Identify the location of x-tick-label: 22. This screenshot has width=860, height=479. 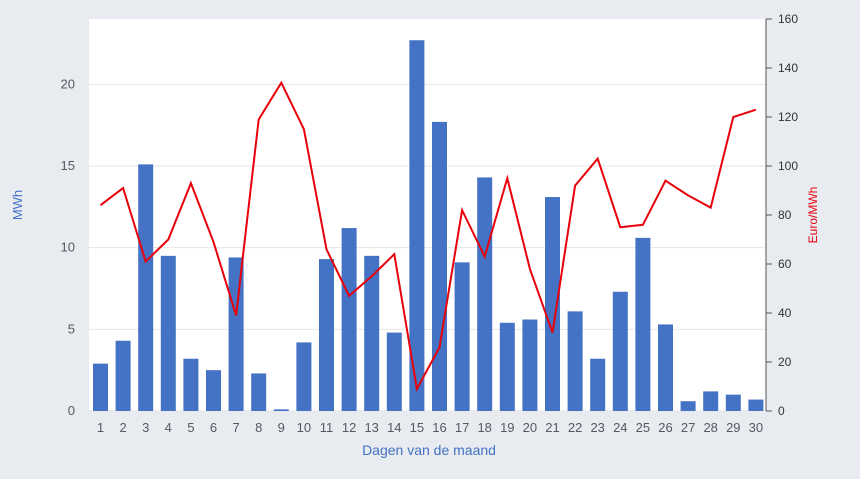
(575, 427).